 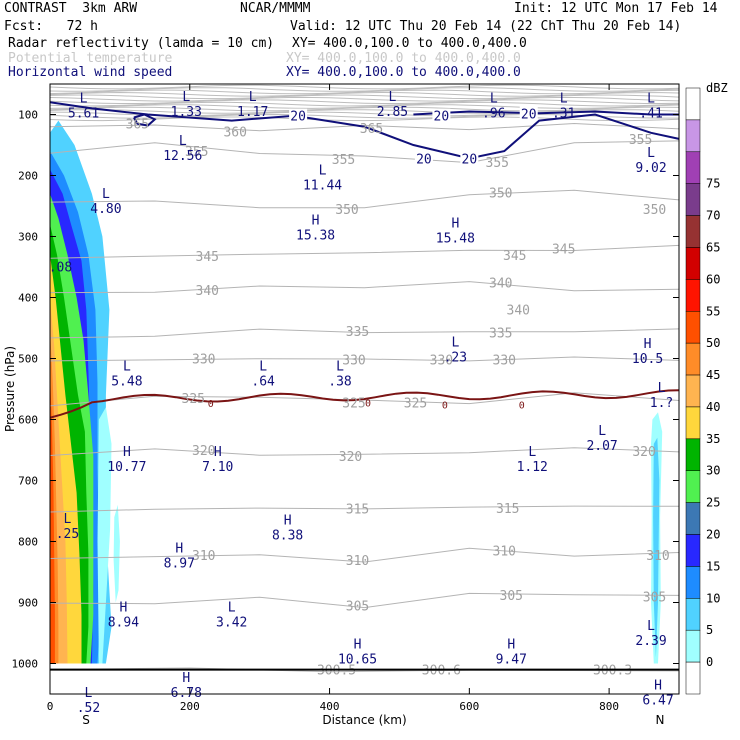 What do you see at coordinates (123, 608) in the screenshot?
I see `extremum-type-27: H` at bounding box center [123, 608].